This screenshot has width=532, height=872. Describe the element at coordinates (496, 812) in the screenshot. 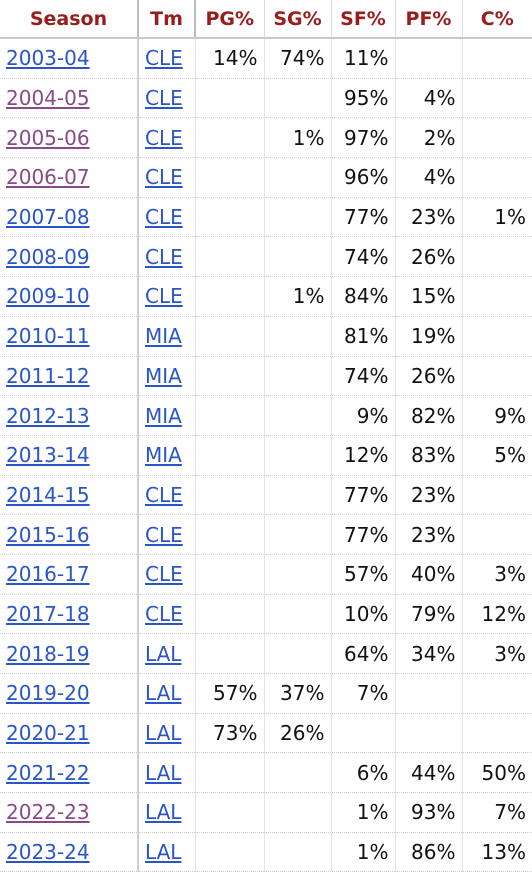

I see `c-pct-cell: 7%` at that location.